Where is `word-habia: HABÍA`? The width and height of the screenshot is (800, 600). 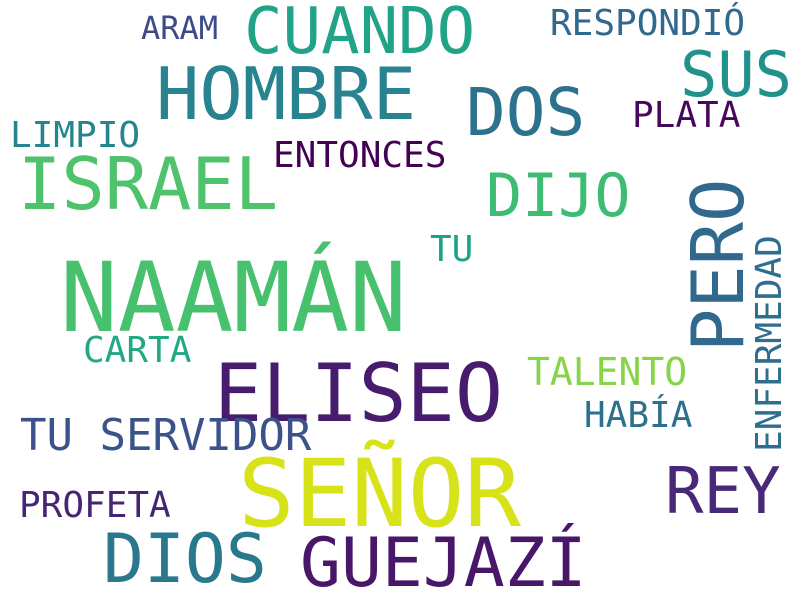
word-habia: HABÍA is located at coordinates (638, 415).